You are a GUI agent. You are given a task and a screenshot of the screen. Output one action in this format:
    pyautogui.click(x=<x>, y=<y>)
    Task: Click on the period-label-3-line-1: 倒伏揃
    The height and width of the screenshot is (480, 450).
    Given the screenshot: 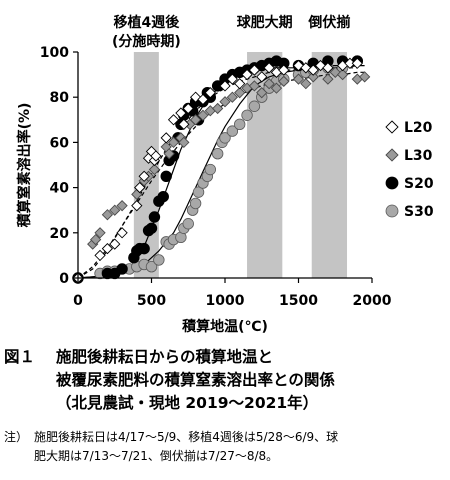 What is the action you would take?
    pyautogui.click(x=328, y=22)
    